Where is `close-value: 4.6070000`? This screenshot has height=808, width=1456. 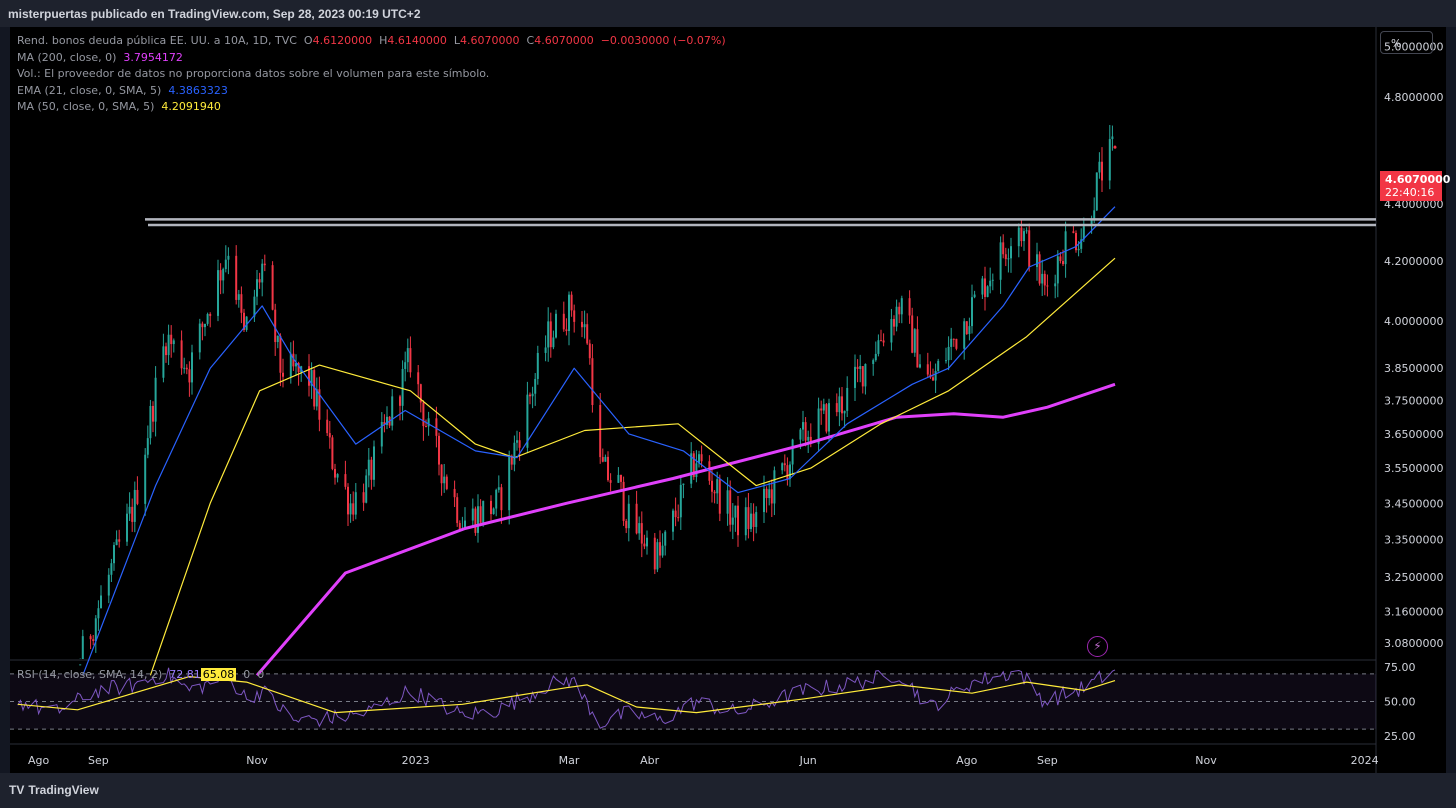 close-value: 4.6070000 is located at coordinates (564, 40).